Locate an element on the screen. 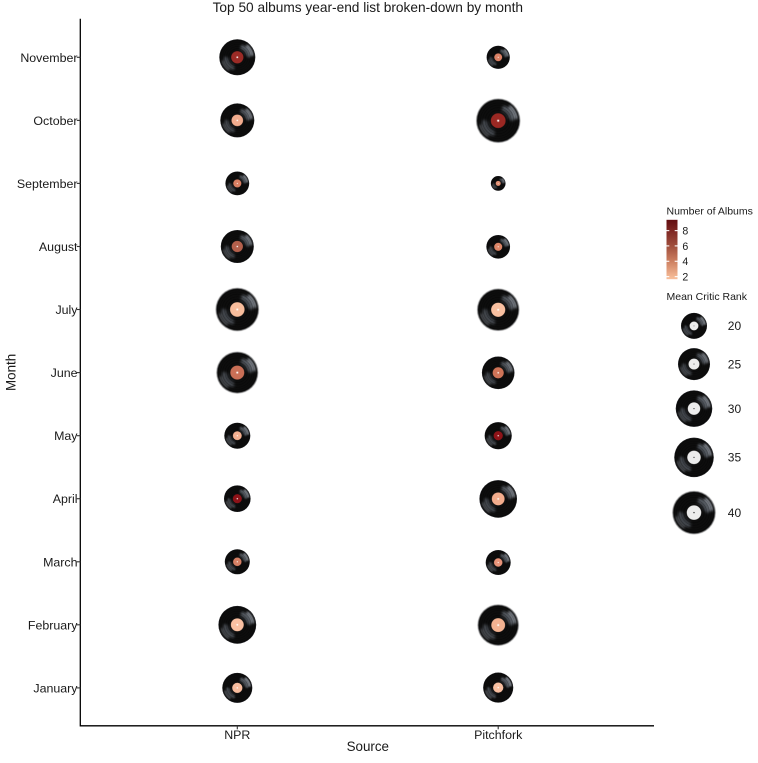  svg-text: October is located at coordinates (55, 121).